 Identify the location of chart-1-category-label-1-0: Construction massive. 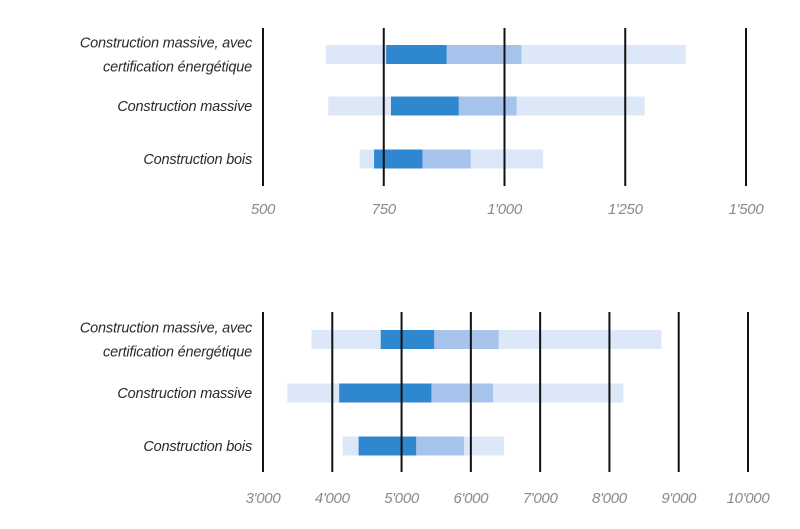
(184, 107).